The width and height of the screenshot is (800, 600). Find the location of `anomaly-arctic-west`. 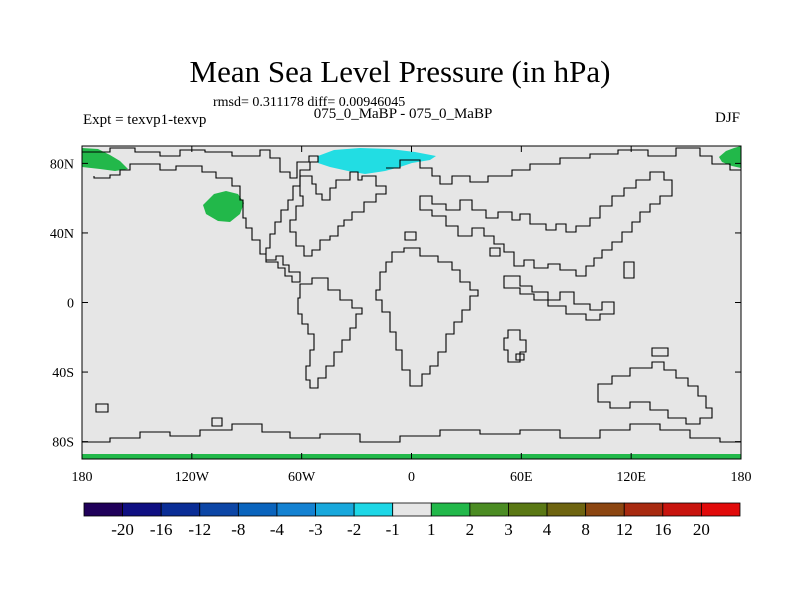

anomaly-arctic-west is located at coordinates (105, 159).